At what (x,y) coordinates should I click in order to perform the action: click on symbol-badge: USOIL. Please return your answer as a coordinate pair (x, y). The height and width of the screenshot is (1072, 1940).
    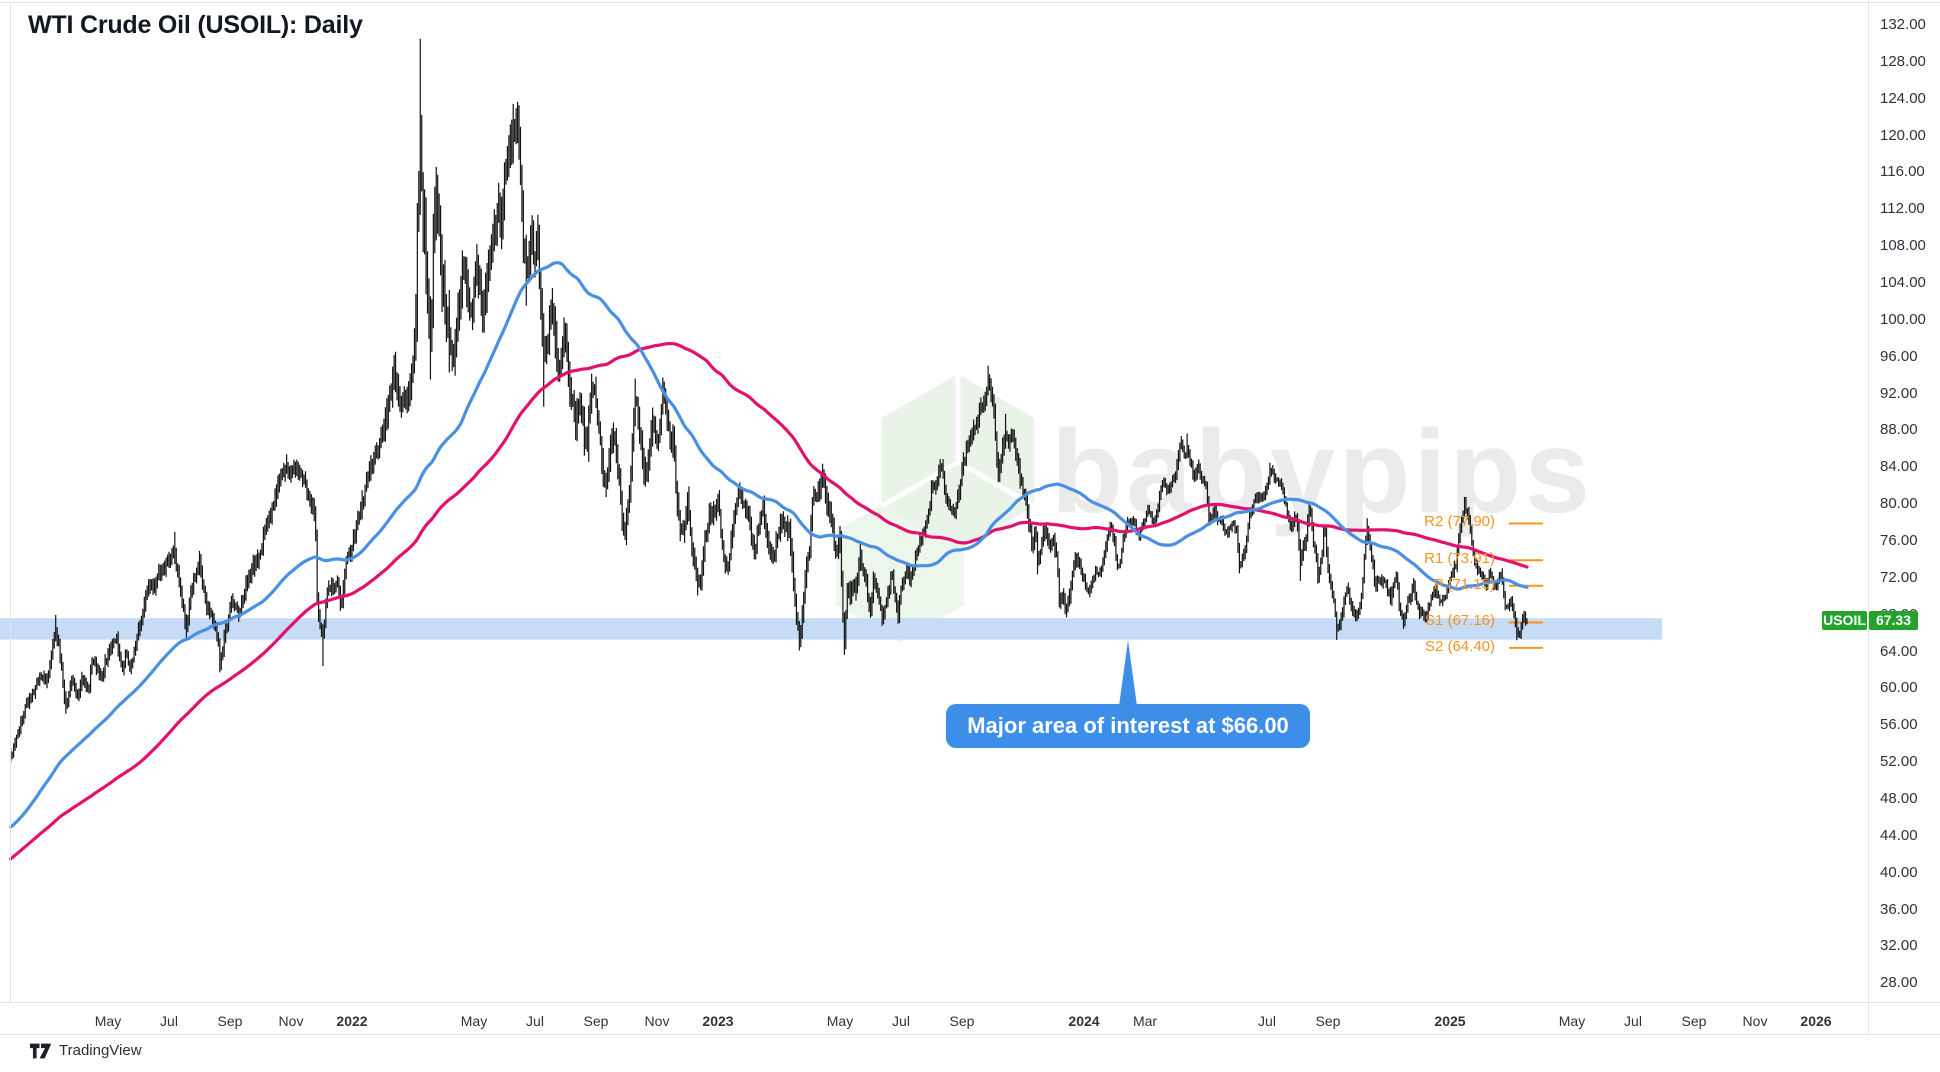
    Looking at the image, I should click on (1844, 620).